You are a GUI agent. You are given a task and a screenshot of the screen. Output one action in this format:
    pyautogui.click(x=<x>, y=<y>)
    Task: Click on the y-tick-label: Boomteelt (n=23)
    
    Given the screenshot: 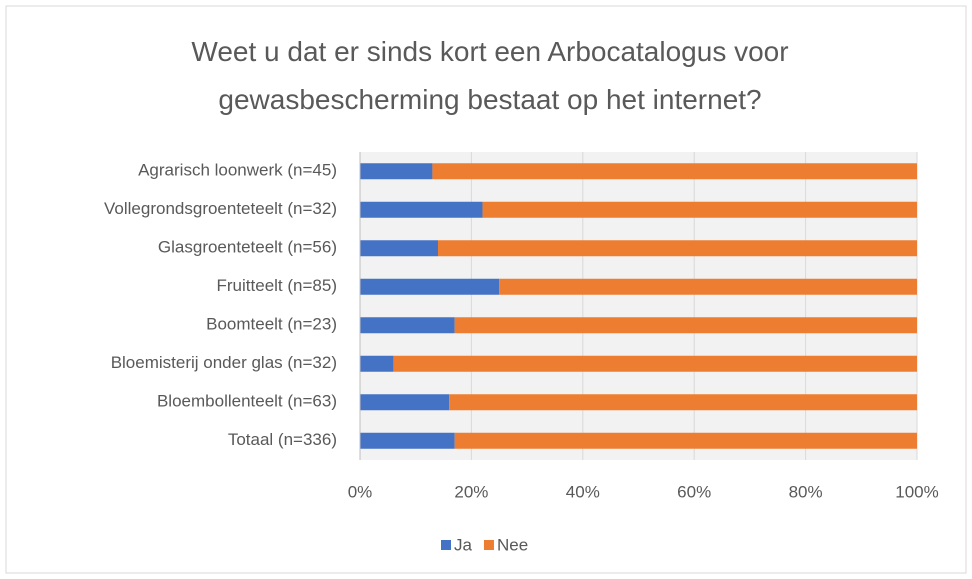 What is the action you would take?
    pyautogui.click(x=271, y=324)
    